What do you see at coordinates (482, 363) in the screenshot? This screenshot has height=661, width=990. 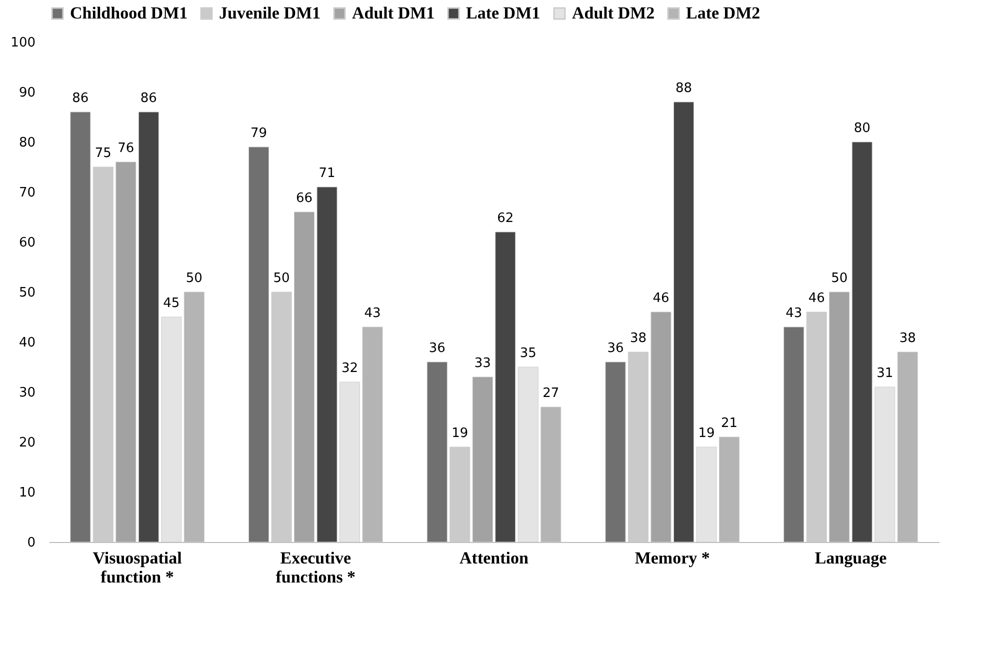 I see `data-label: 33` at bounding box center [482, 363].